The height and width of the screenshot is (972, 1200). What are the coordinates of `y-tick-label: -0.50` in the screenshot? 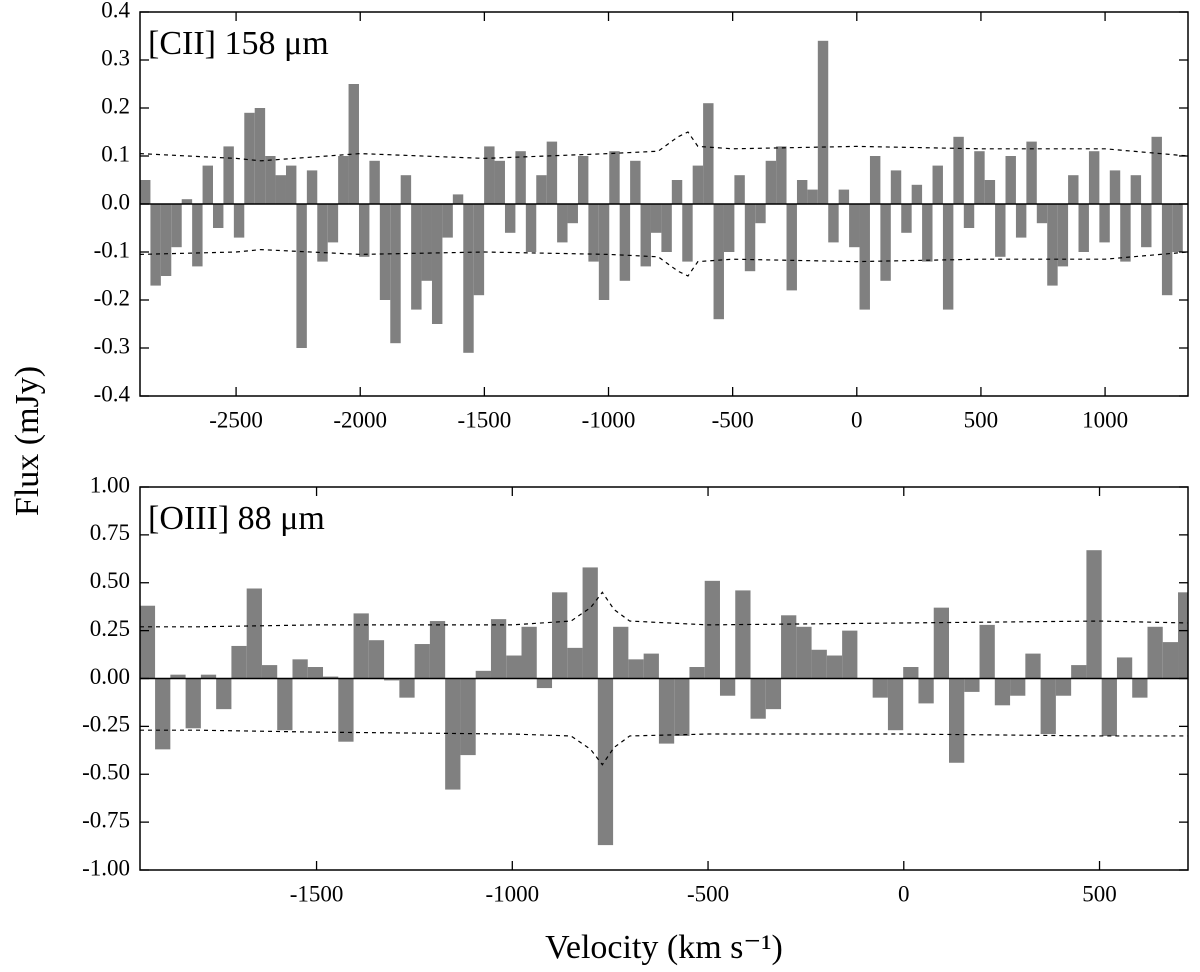 It's located at (106, 772).